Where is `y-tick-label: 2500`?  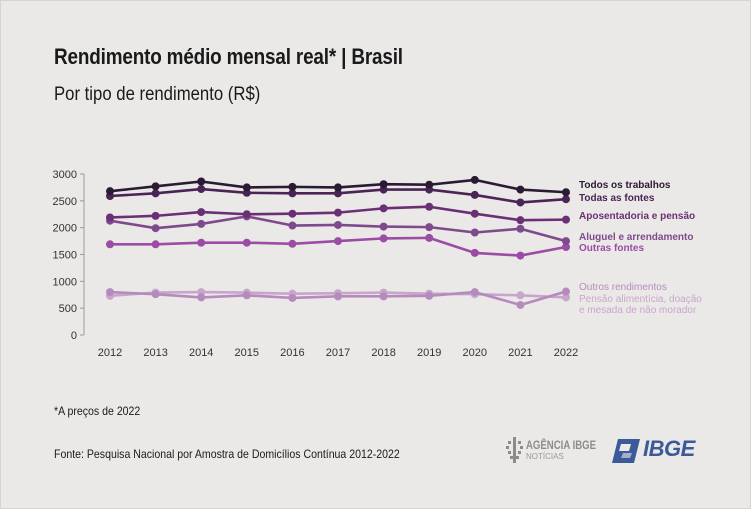
y-tick-label: 2500 is located at coordinates (65, 202).